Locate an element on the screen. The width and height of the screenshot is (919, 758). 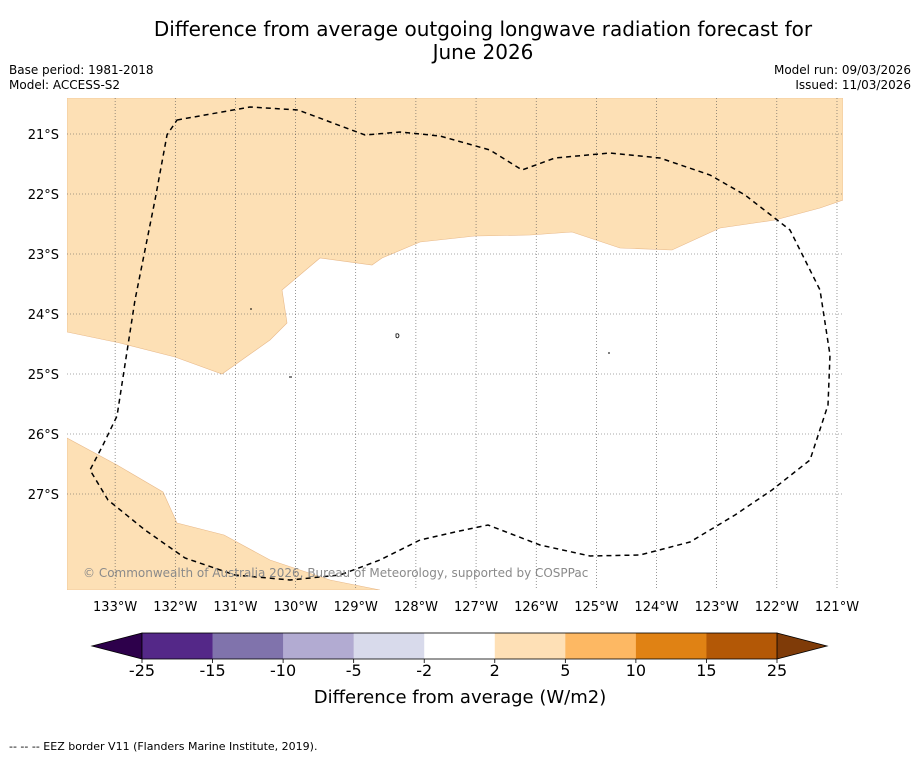
title-line-2: June 2026 is located at coordinates (483, 52).